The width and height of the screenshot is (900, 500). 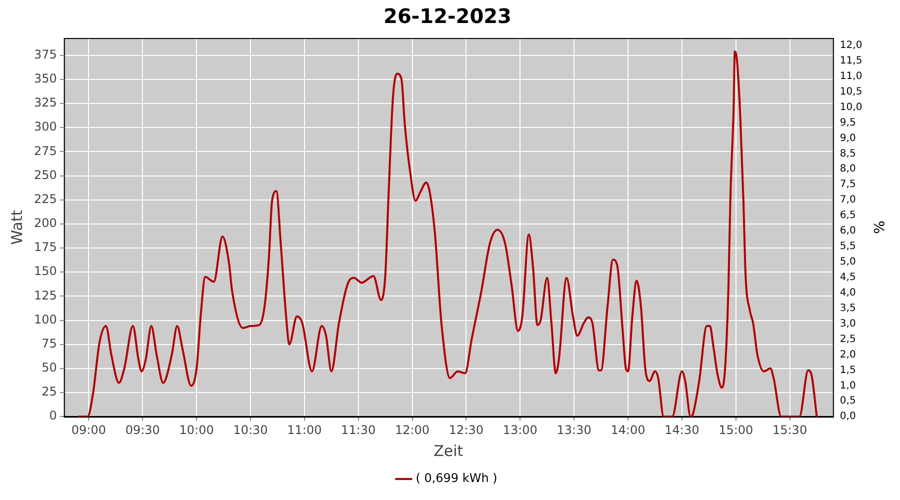 I want to click on y-axis-title: Watt, so click(x=17, y=227).